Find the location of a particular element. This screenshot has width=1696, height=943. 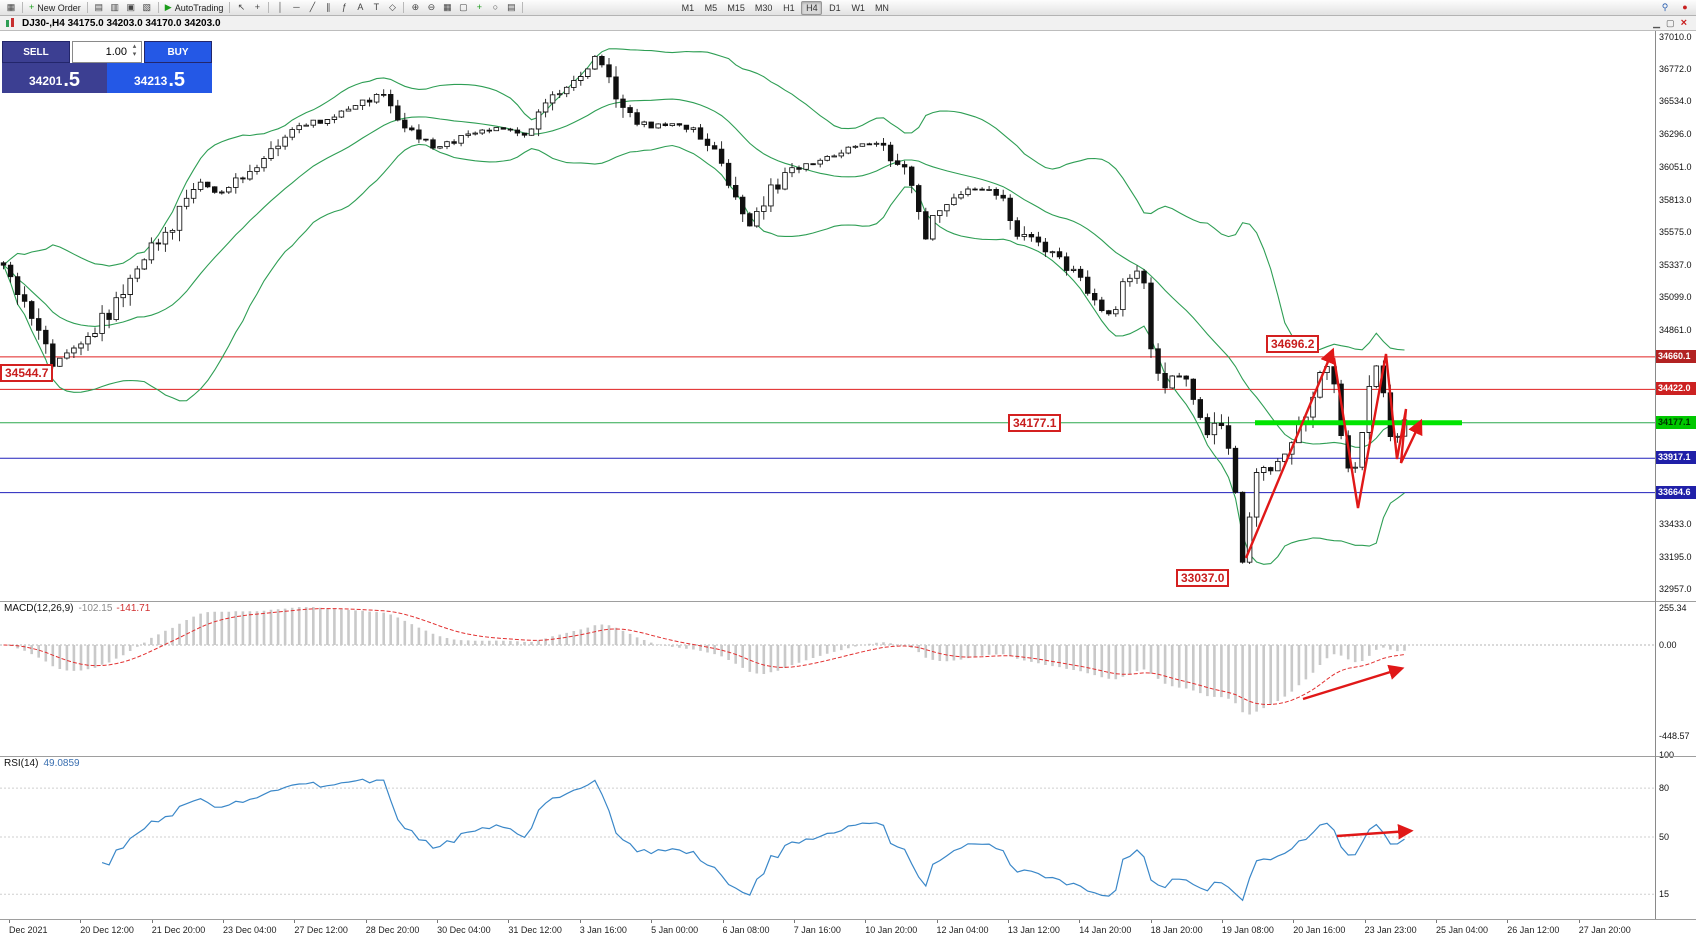

new-order-button: + New Order is located at coordinates (55, 7).